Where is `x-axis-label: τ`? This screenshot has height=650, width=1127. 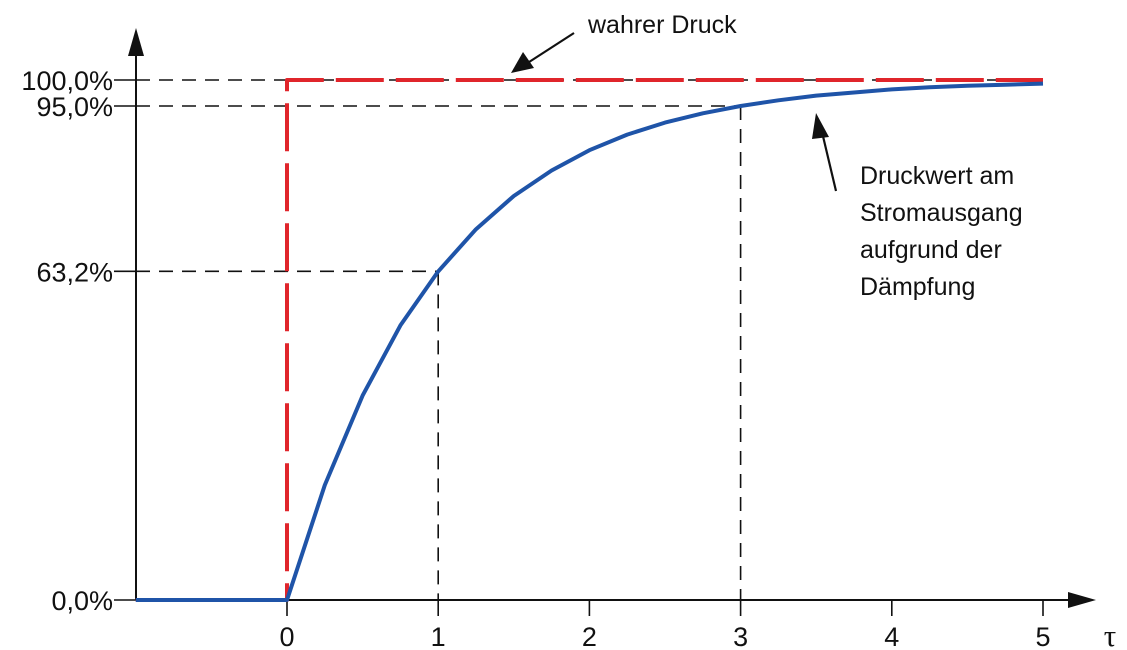 x-axis-label: τ is located at coordinates (1110, 634).